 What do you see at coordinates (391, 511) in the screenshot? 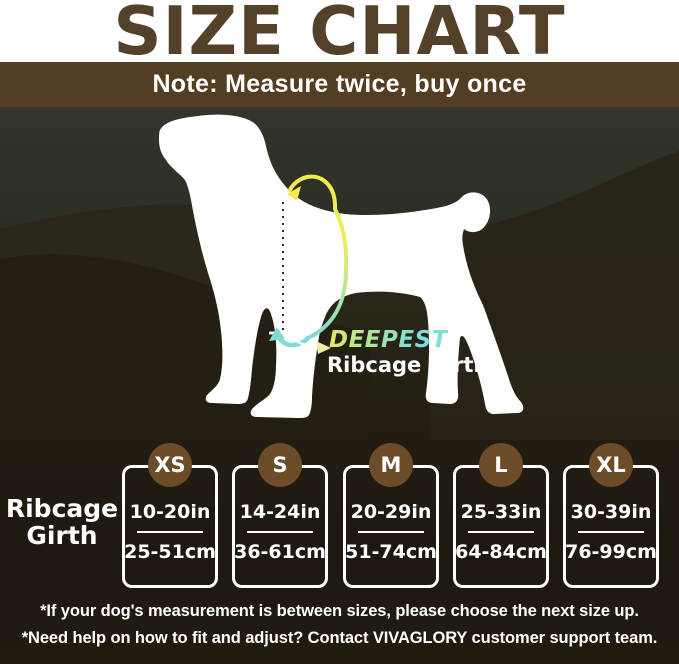
I see `inches-value: 20-29in` at bounding box center [391, 511].